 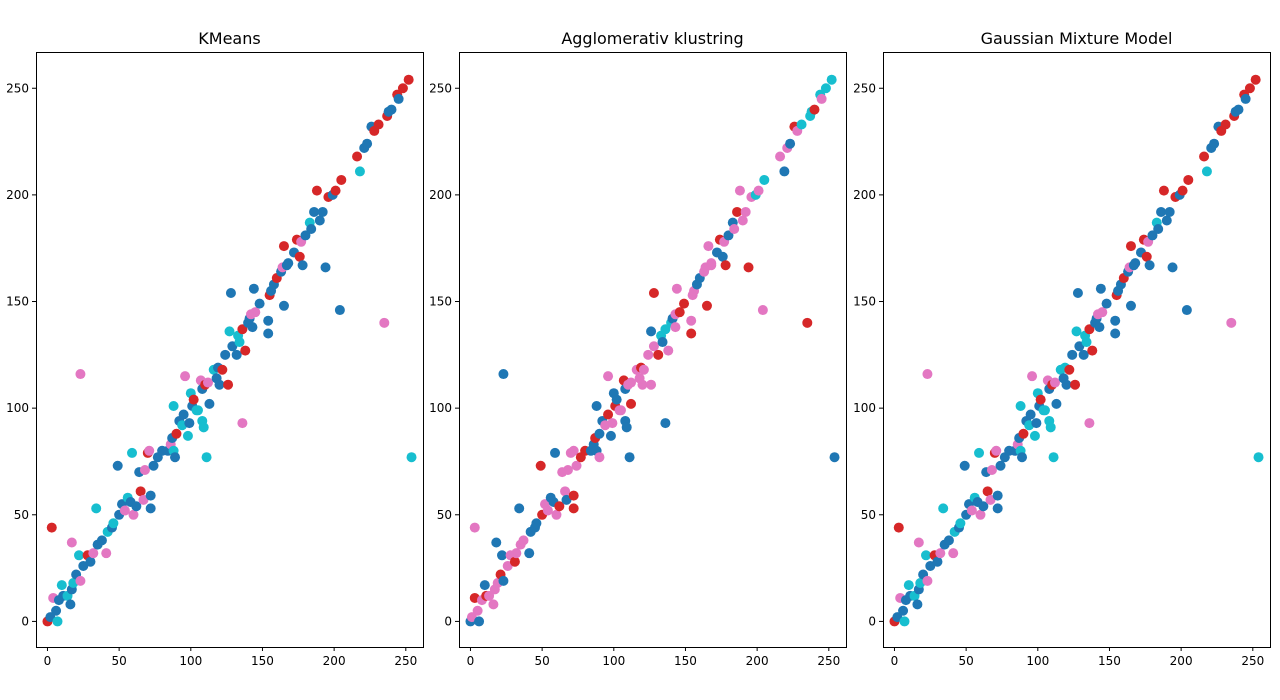 I want to click on y-tick-label: 150, so click(x=17, y=302).